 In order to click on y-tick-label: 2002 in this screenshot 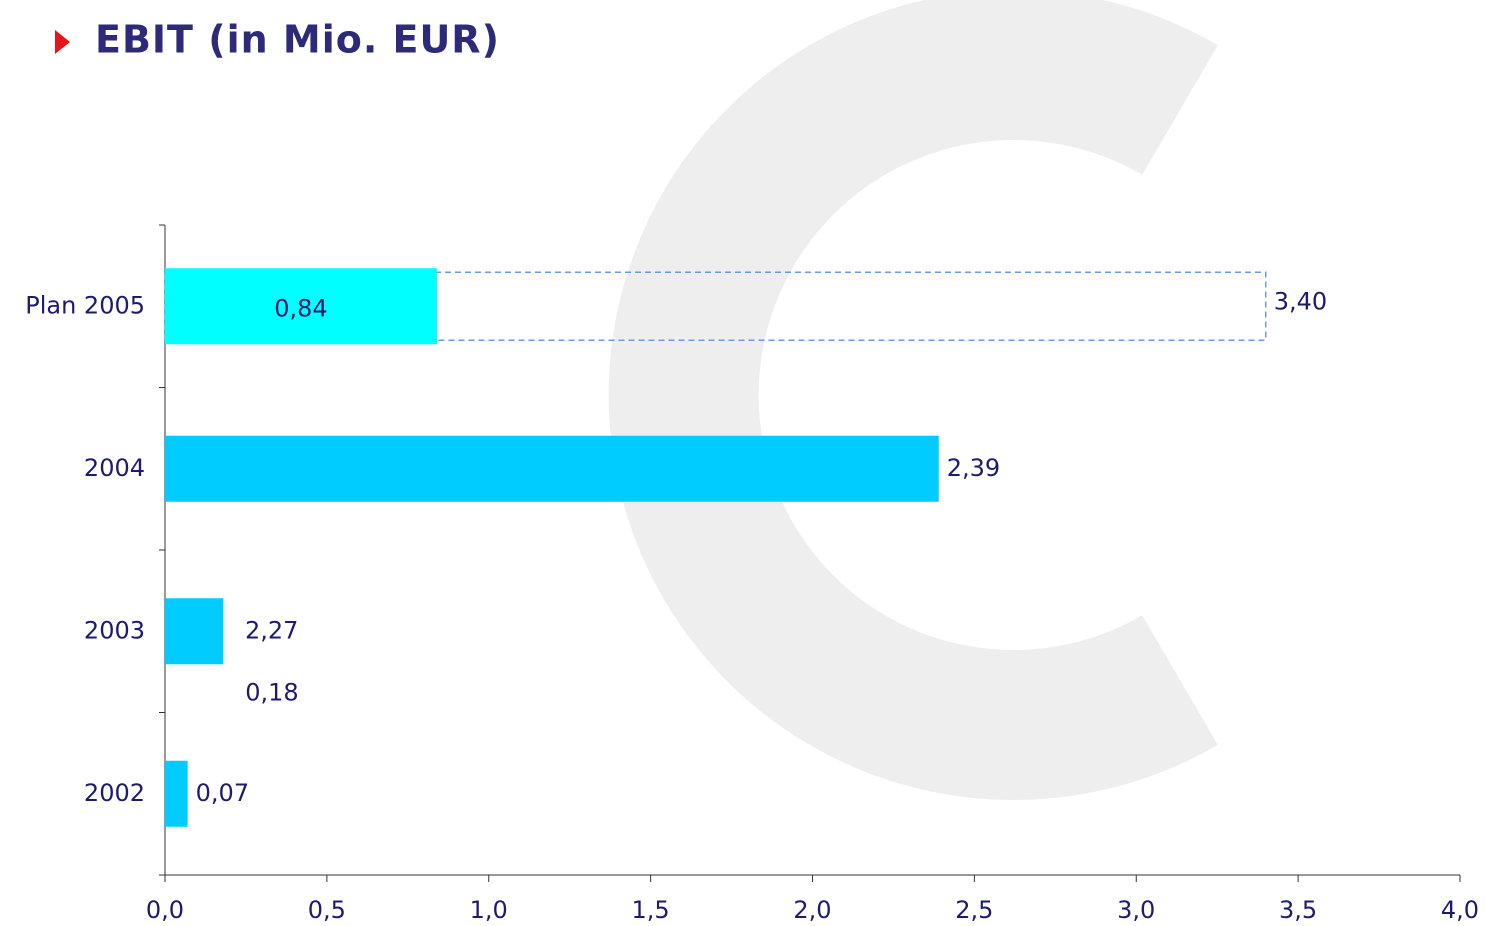, I will do `click(114, 793)`.